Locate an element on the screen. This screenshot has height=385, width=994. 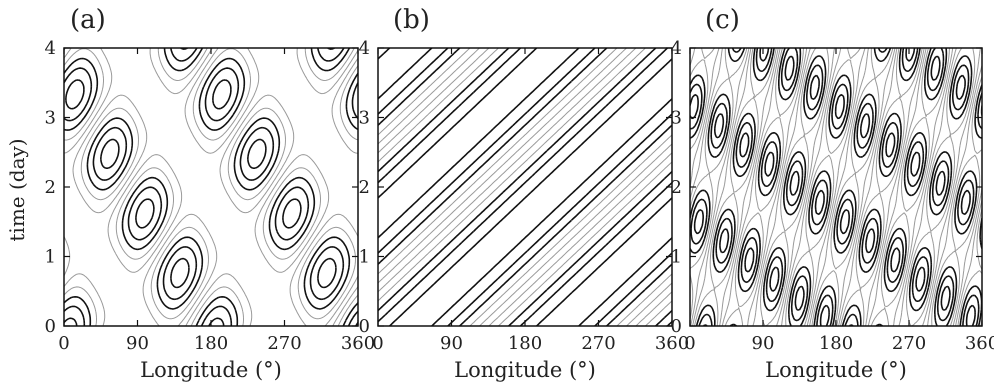
panel-b-xlabel: Longitude (°) is located at coordinates (525, 370).